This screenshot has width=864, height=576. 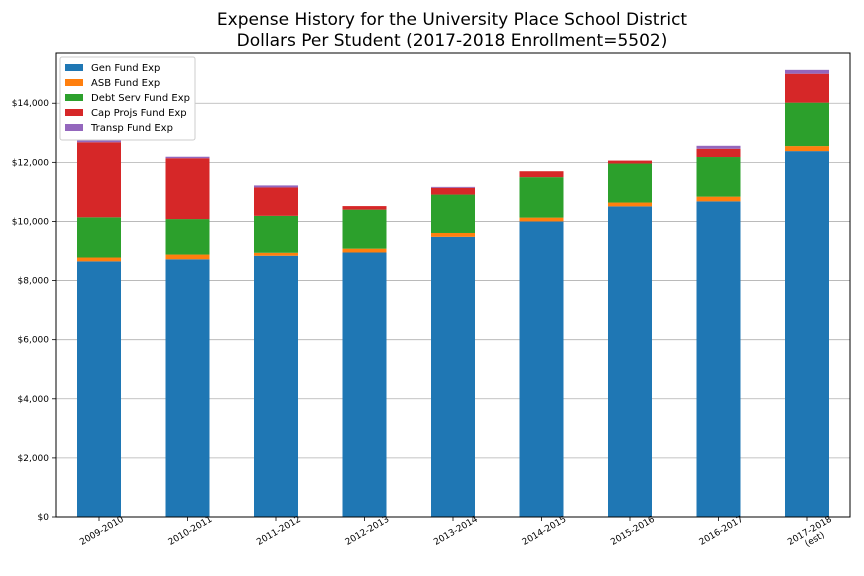 I want to click on y-tick-label: $10,000, so click(x=30, y=222).